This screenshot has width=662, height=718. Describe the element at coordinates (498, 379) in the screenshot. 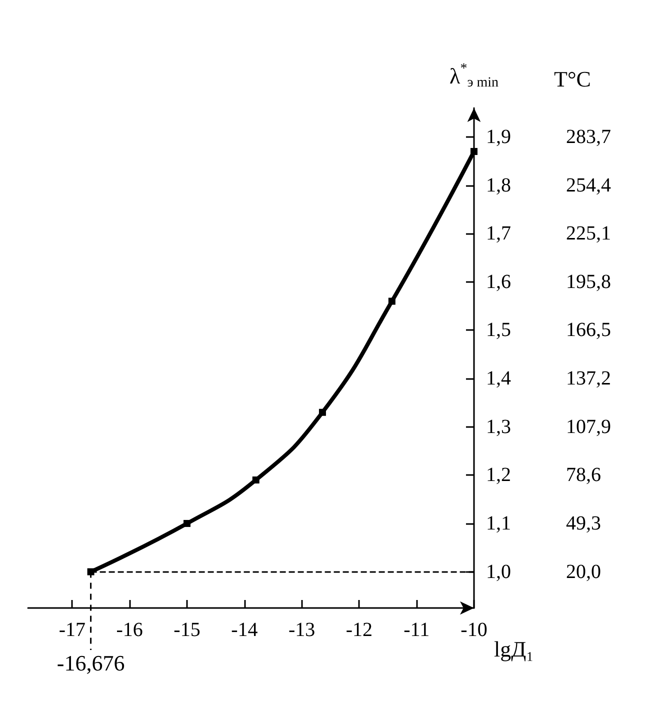

I see `y-tick-label: 1,4` at that location.